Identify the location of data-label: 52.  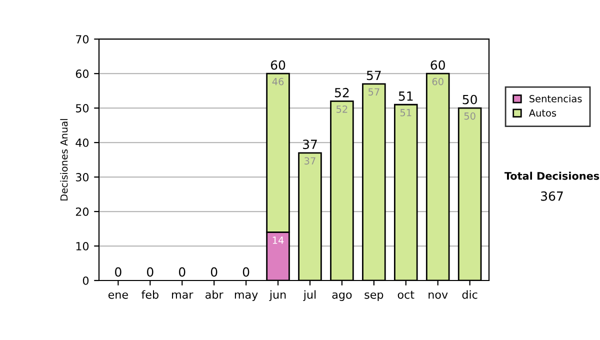
(342, 109).